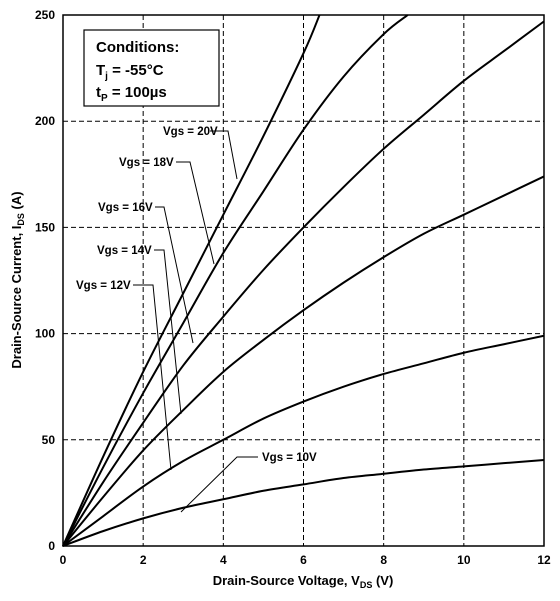 This screenshot has width=560, height=601. Describe the element at coordinates (124, 251) in the screenshot. I see `series-label-vgs-14v: Vgs = 14V` at that location.